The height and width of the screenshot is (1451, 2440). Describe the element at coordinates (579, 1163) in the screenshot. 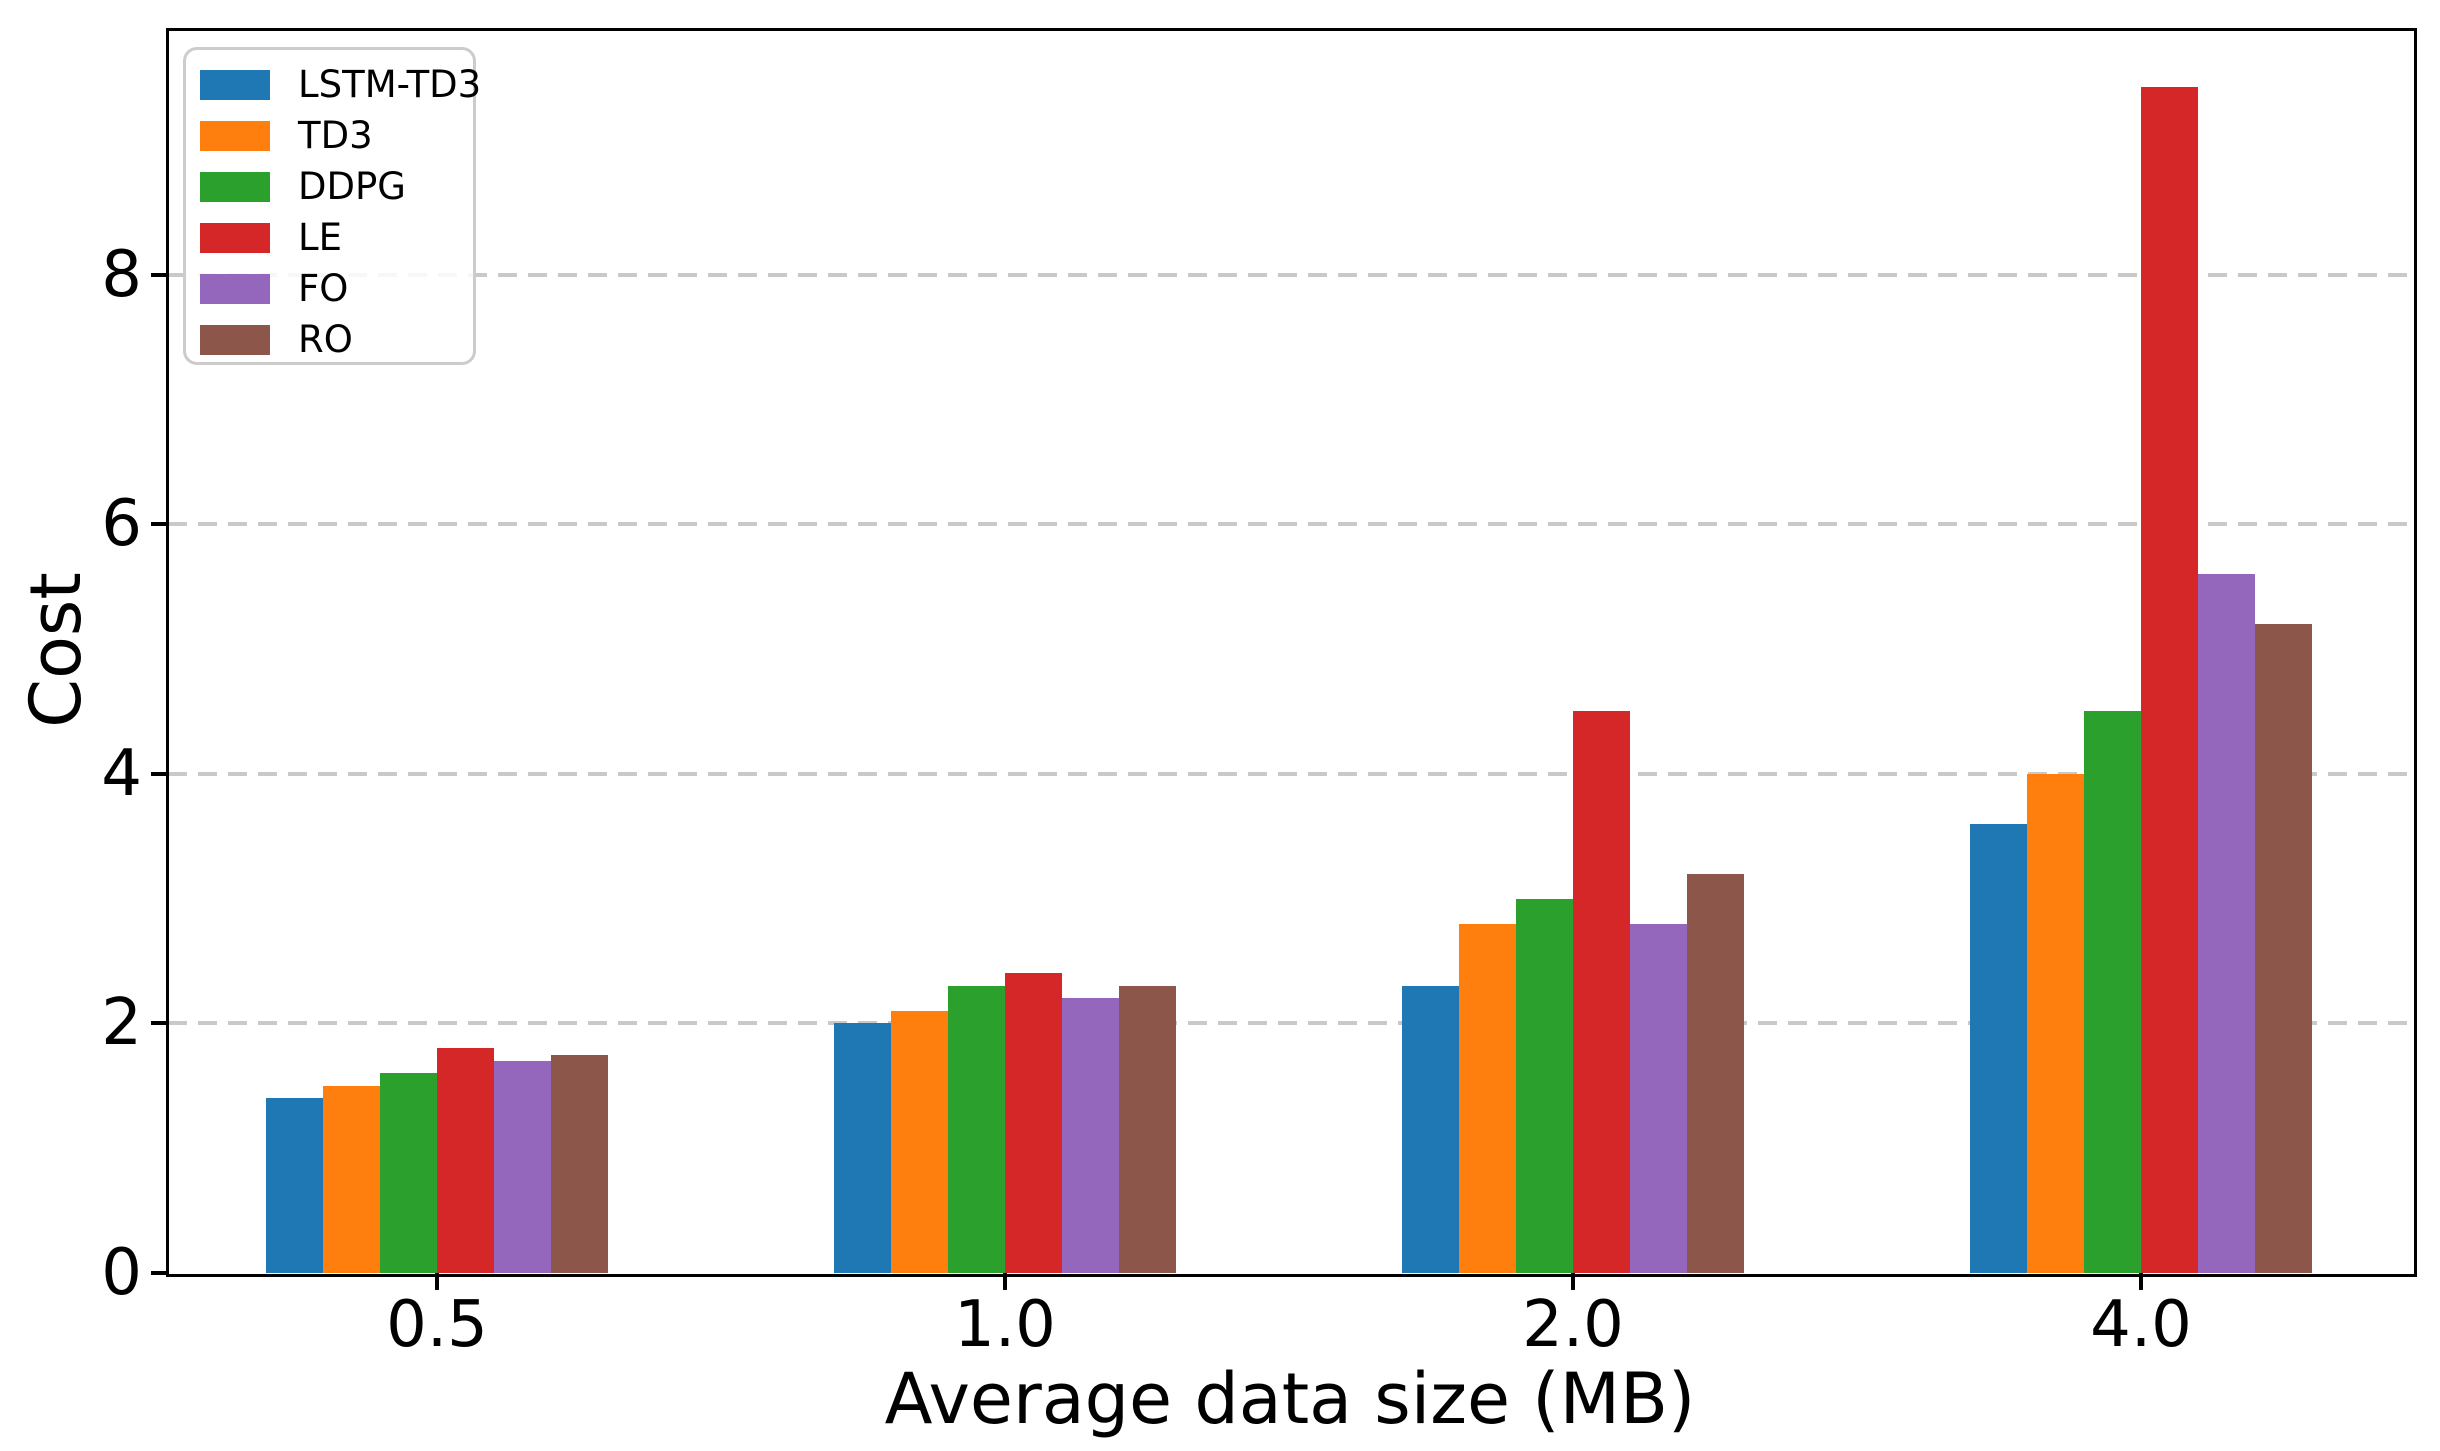

I see `bar-RO-0.5` at that location.